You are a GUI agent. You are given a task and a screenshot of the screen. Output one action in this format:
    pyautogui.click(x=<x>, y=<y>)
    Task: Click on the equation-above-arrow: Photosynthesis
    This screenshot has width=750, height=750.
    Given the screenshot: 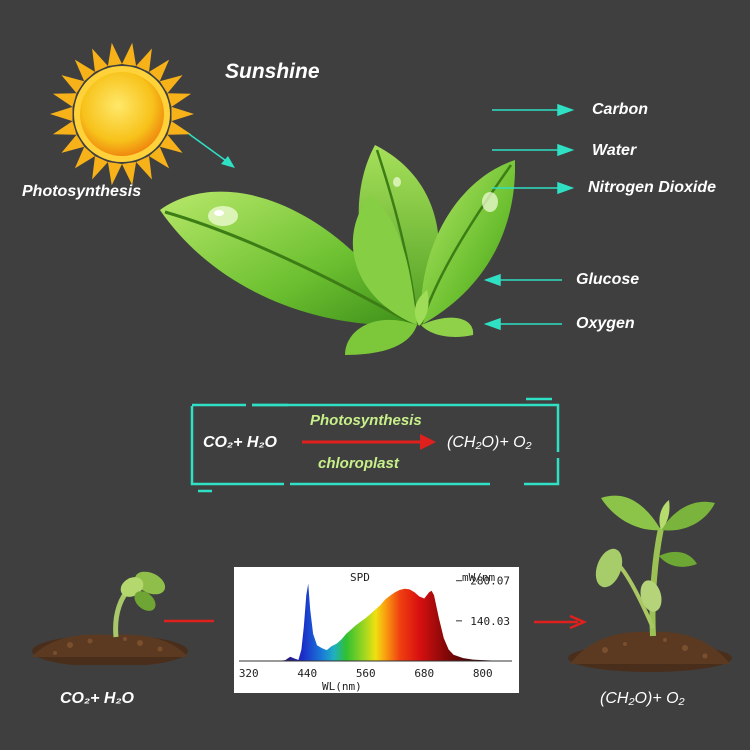 What is the action you would take?
    pyautogui.click(x=366, y=420)
    